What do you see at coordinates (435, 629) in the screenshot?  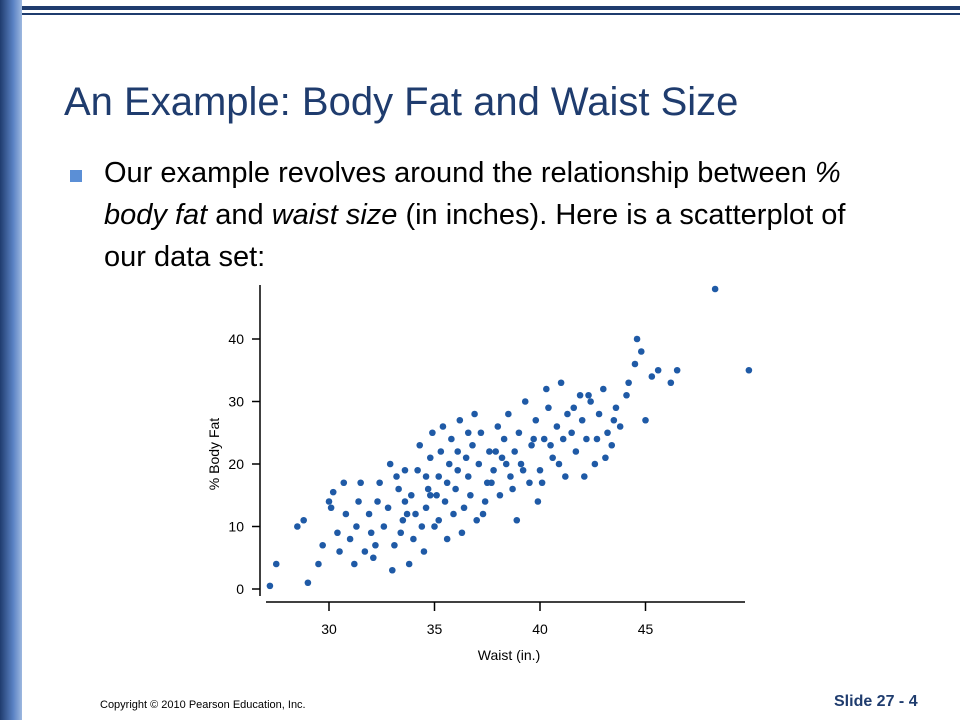 I see `x-tick-label: 35` at bounding box center [435, 629].